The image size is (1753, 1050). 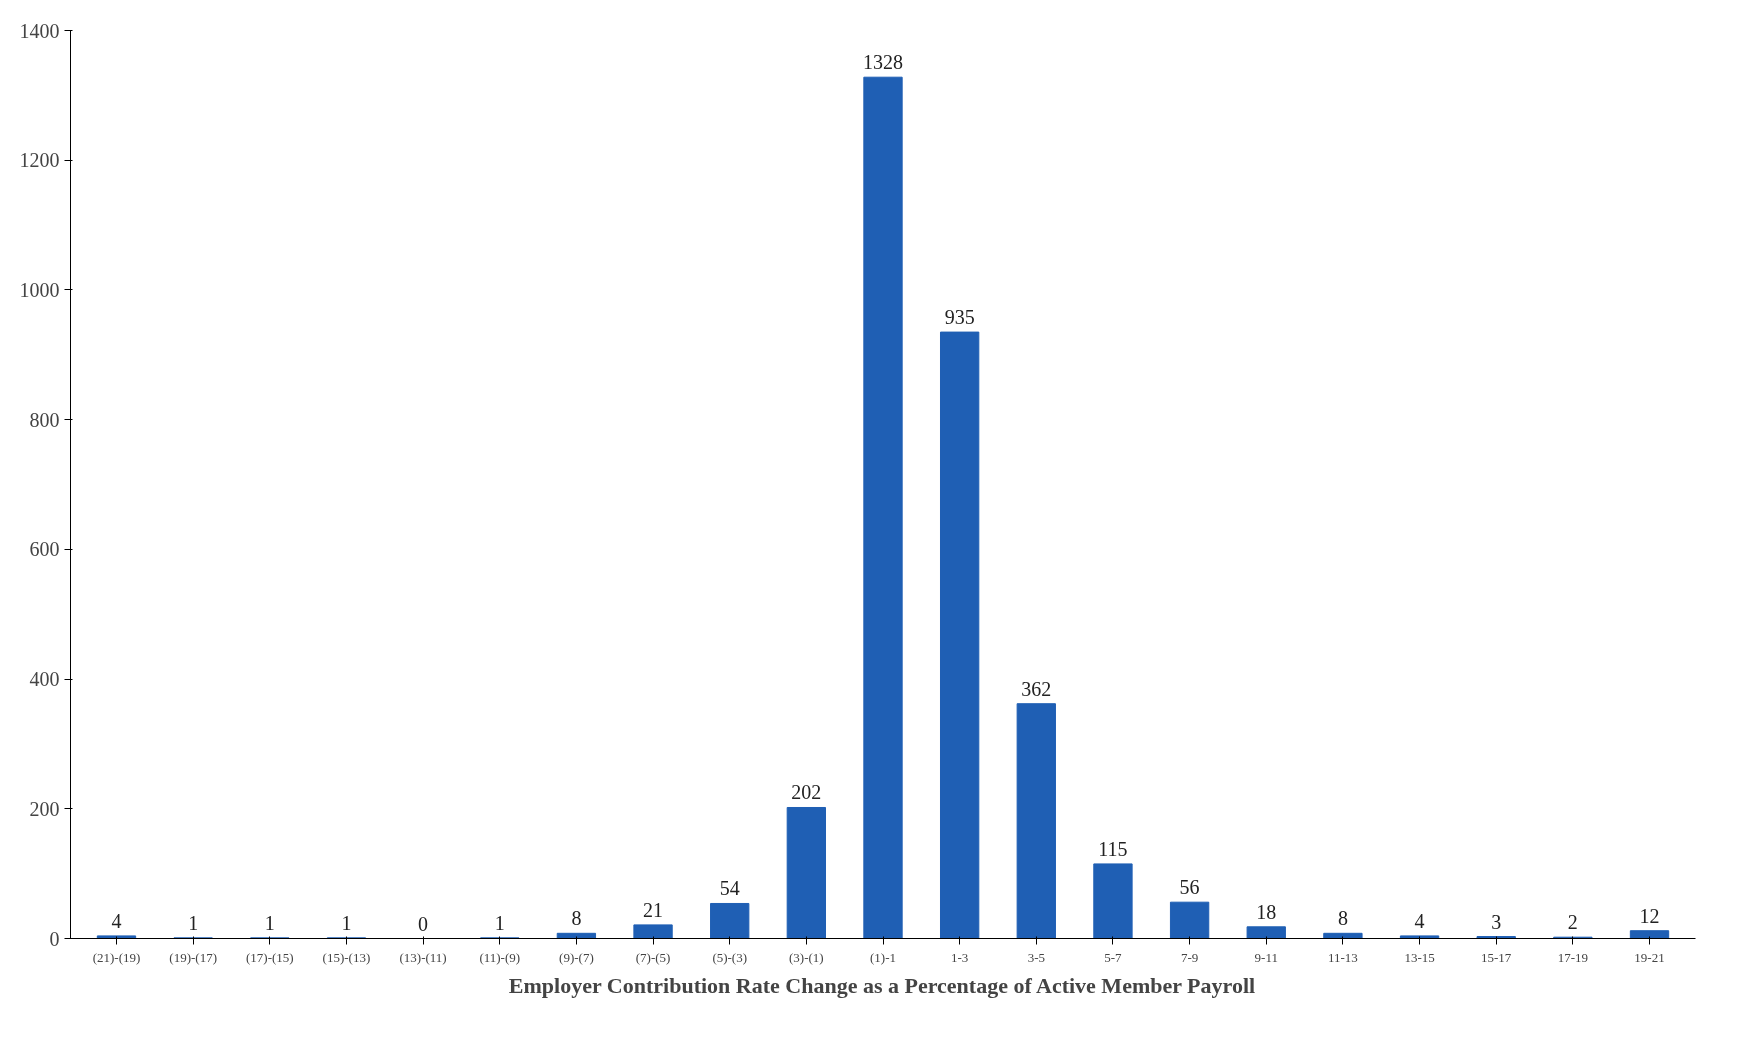 What do you see at coordinates (116, 957) in the screenshot?
I see `x-tick-label: (21)-(19)` at bounding box center [116, 957].